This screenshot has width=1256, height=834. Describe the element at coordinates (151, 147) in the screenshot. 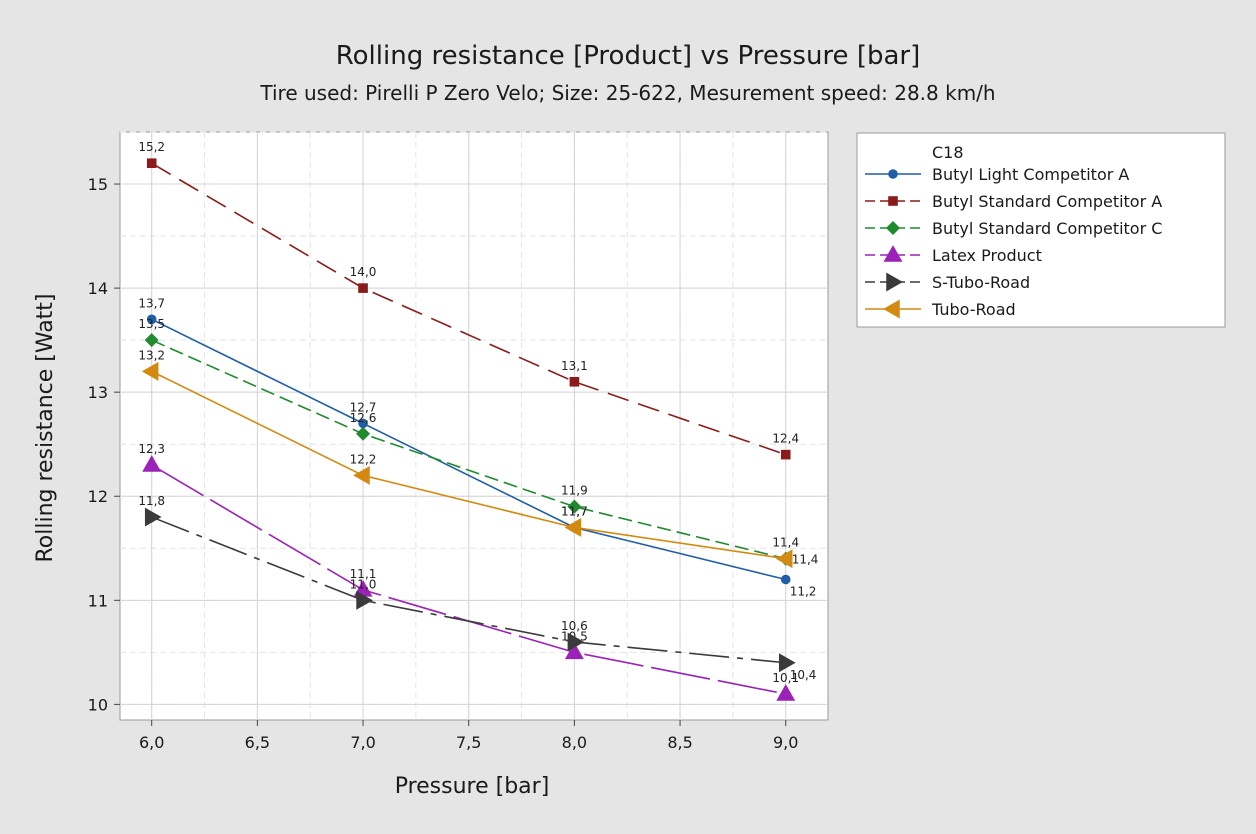

I see `data-label: 15,2` at that location.